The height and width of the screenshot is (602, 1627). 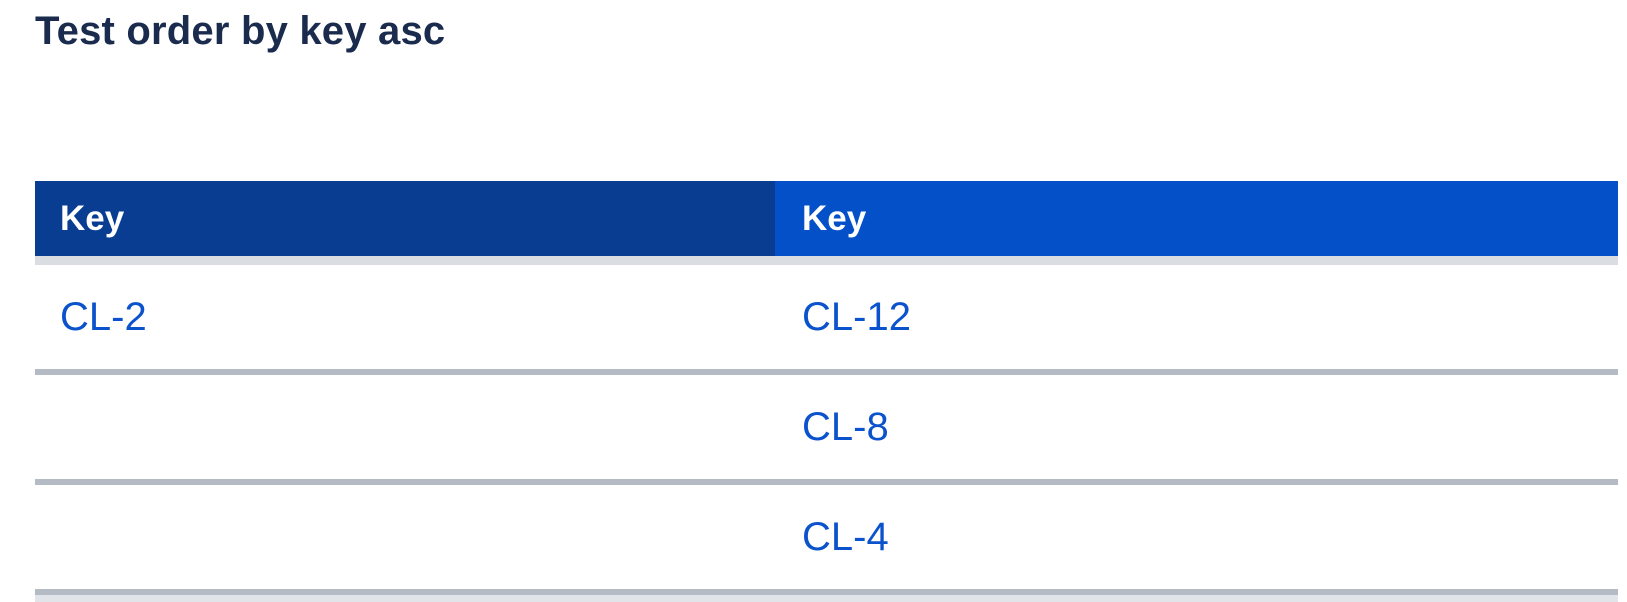 I want to click on issue-link-cl-8: CL-8, so click(x=845, y=426).